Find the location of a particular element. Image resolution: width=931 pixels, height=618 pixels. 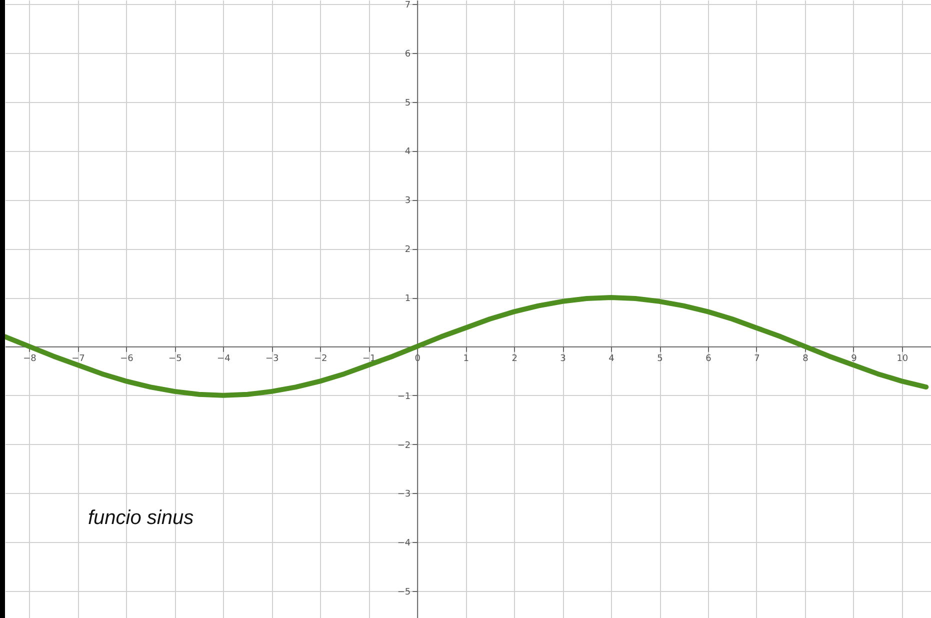

x-tick-label: 4 is located at coordinates (611, 359).